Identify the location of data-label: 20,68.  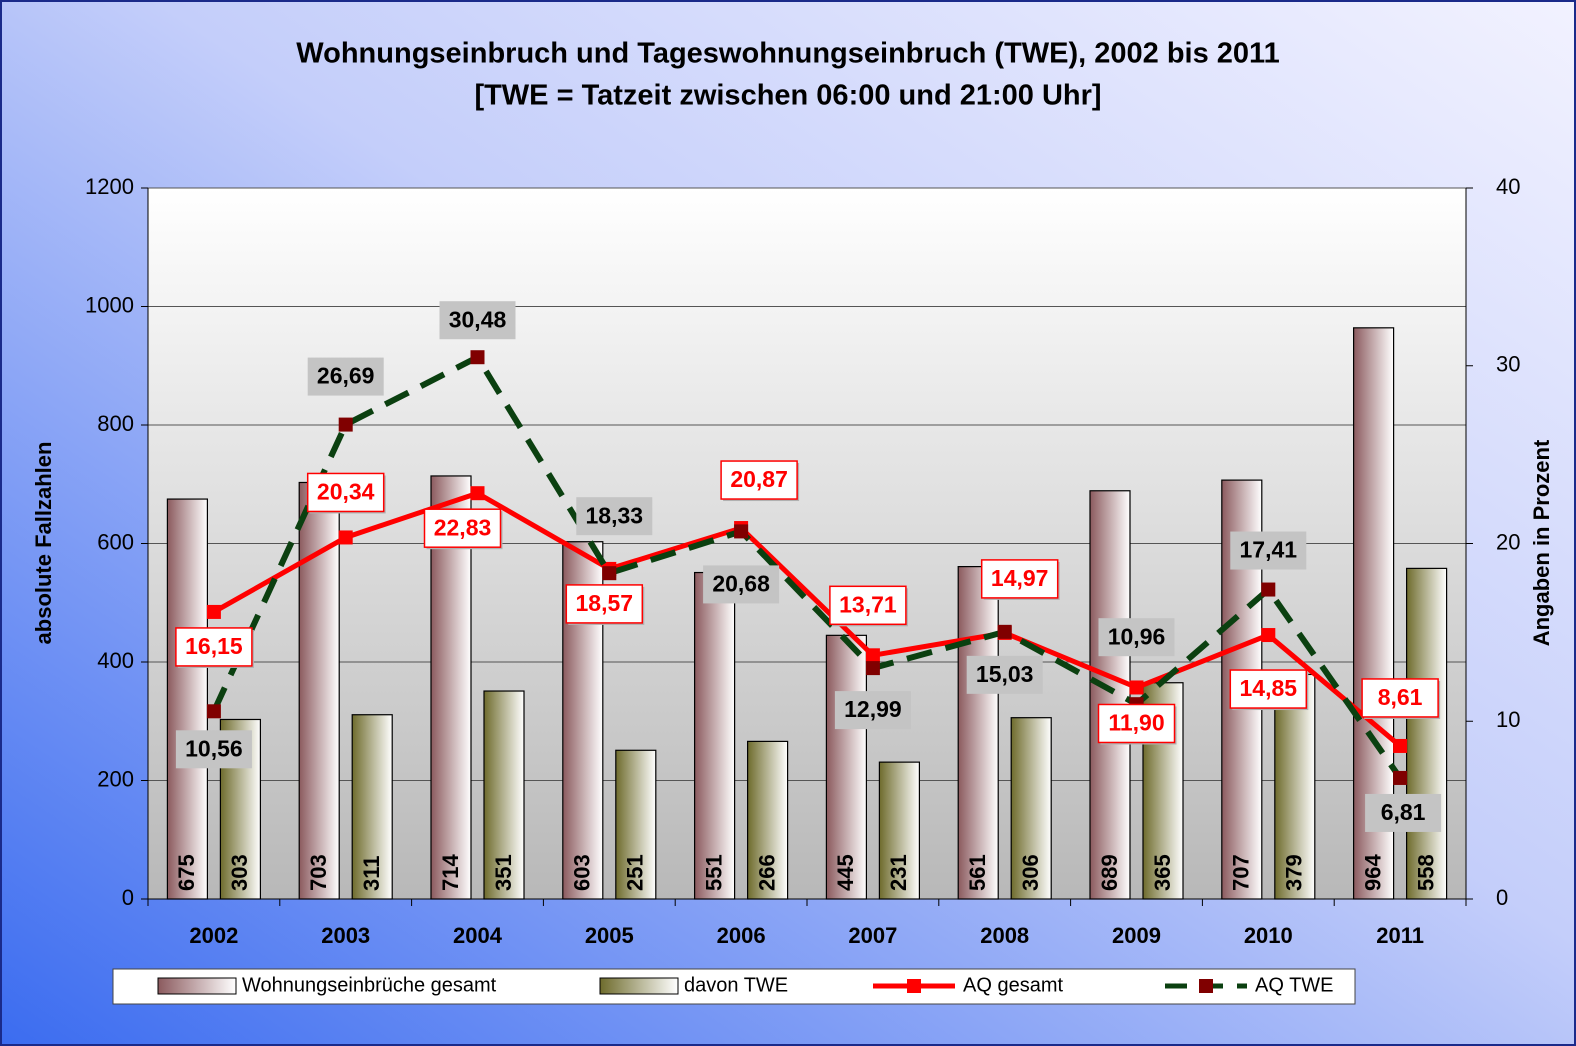
(741, 583).